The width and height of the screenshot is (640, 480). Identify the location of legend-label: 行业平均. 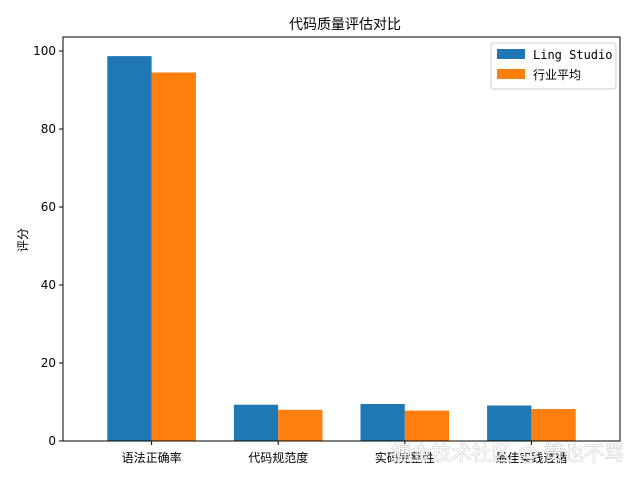
(557, 75).